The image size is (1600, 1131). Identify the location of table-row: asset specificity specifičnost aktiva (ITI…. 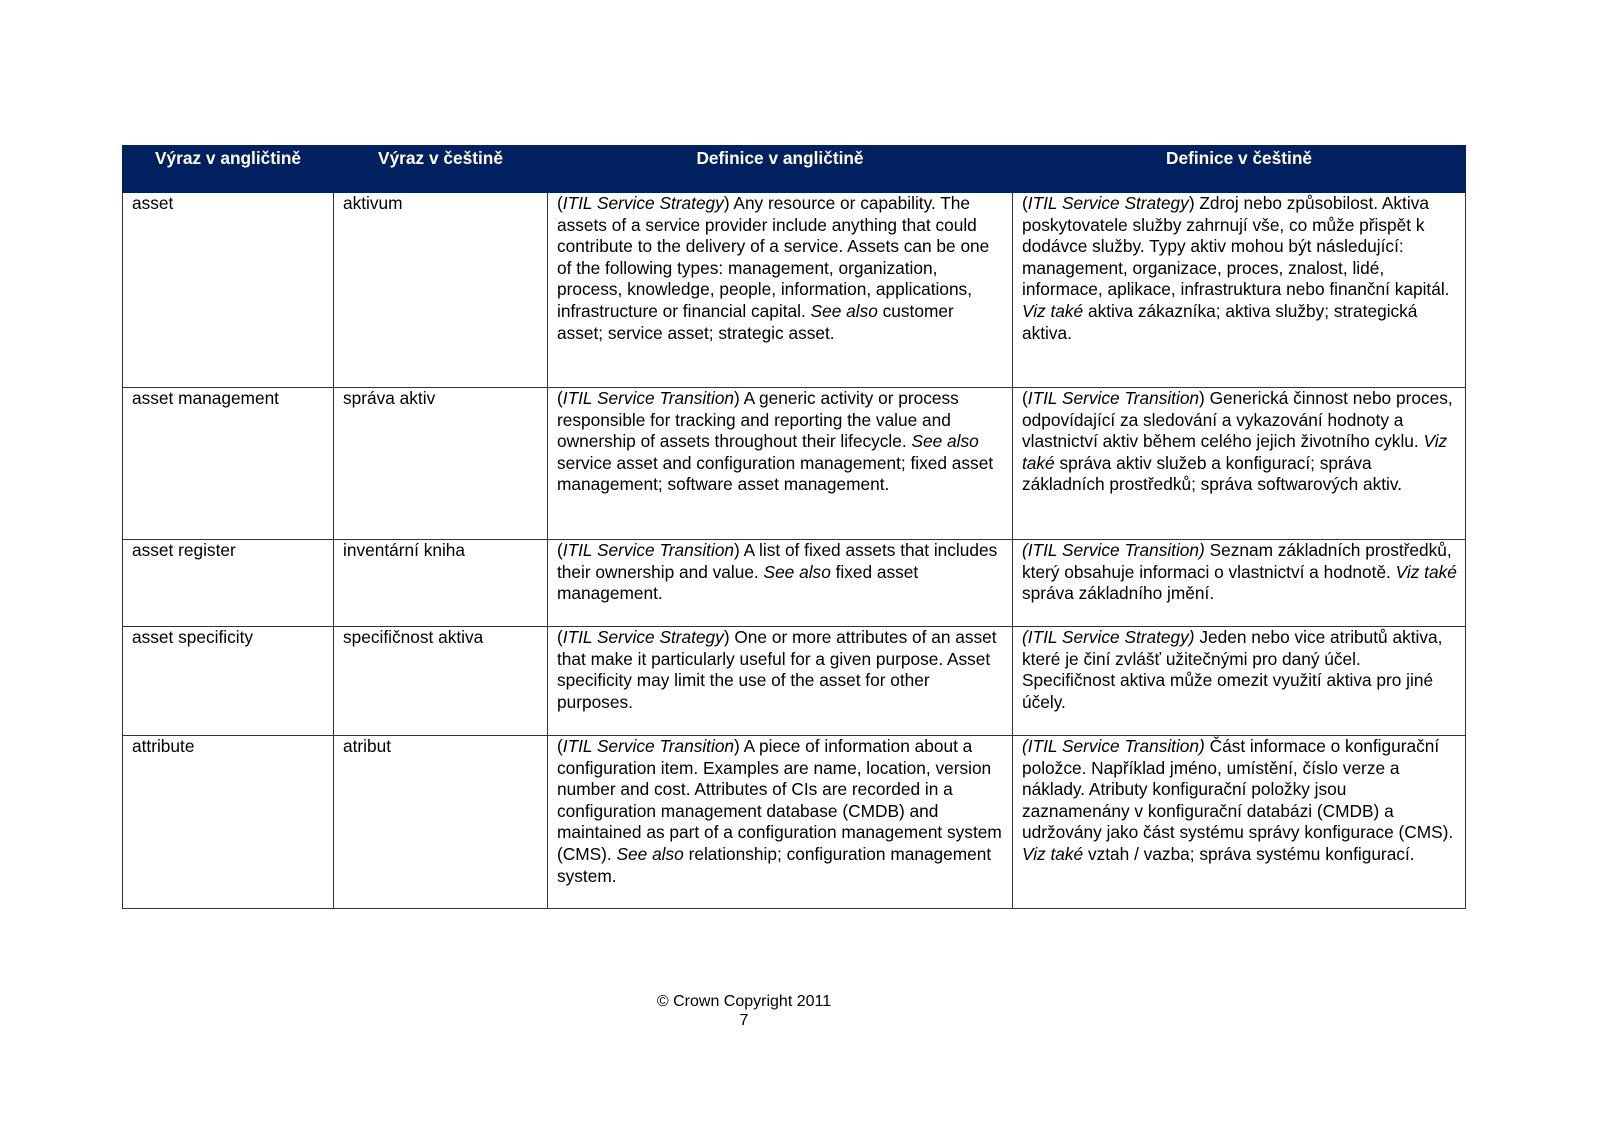
(794, 681).